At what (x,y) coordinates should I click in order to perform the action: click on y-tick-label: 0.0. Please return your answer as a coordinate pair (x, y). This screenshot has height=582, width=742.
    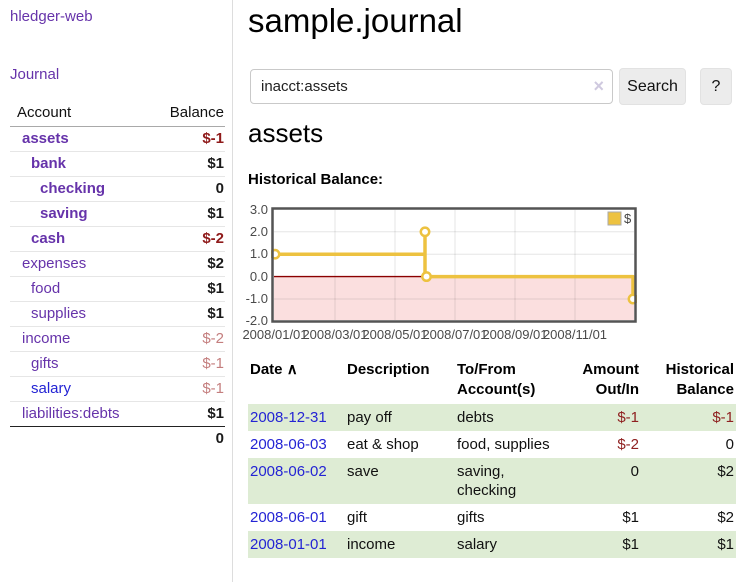
    Looking at the image, I should click on (258, 276).